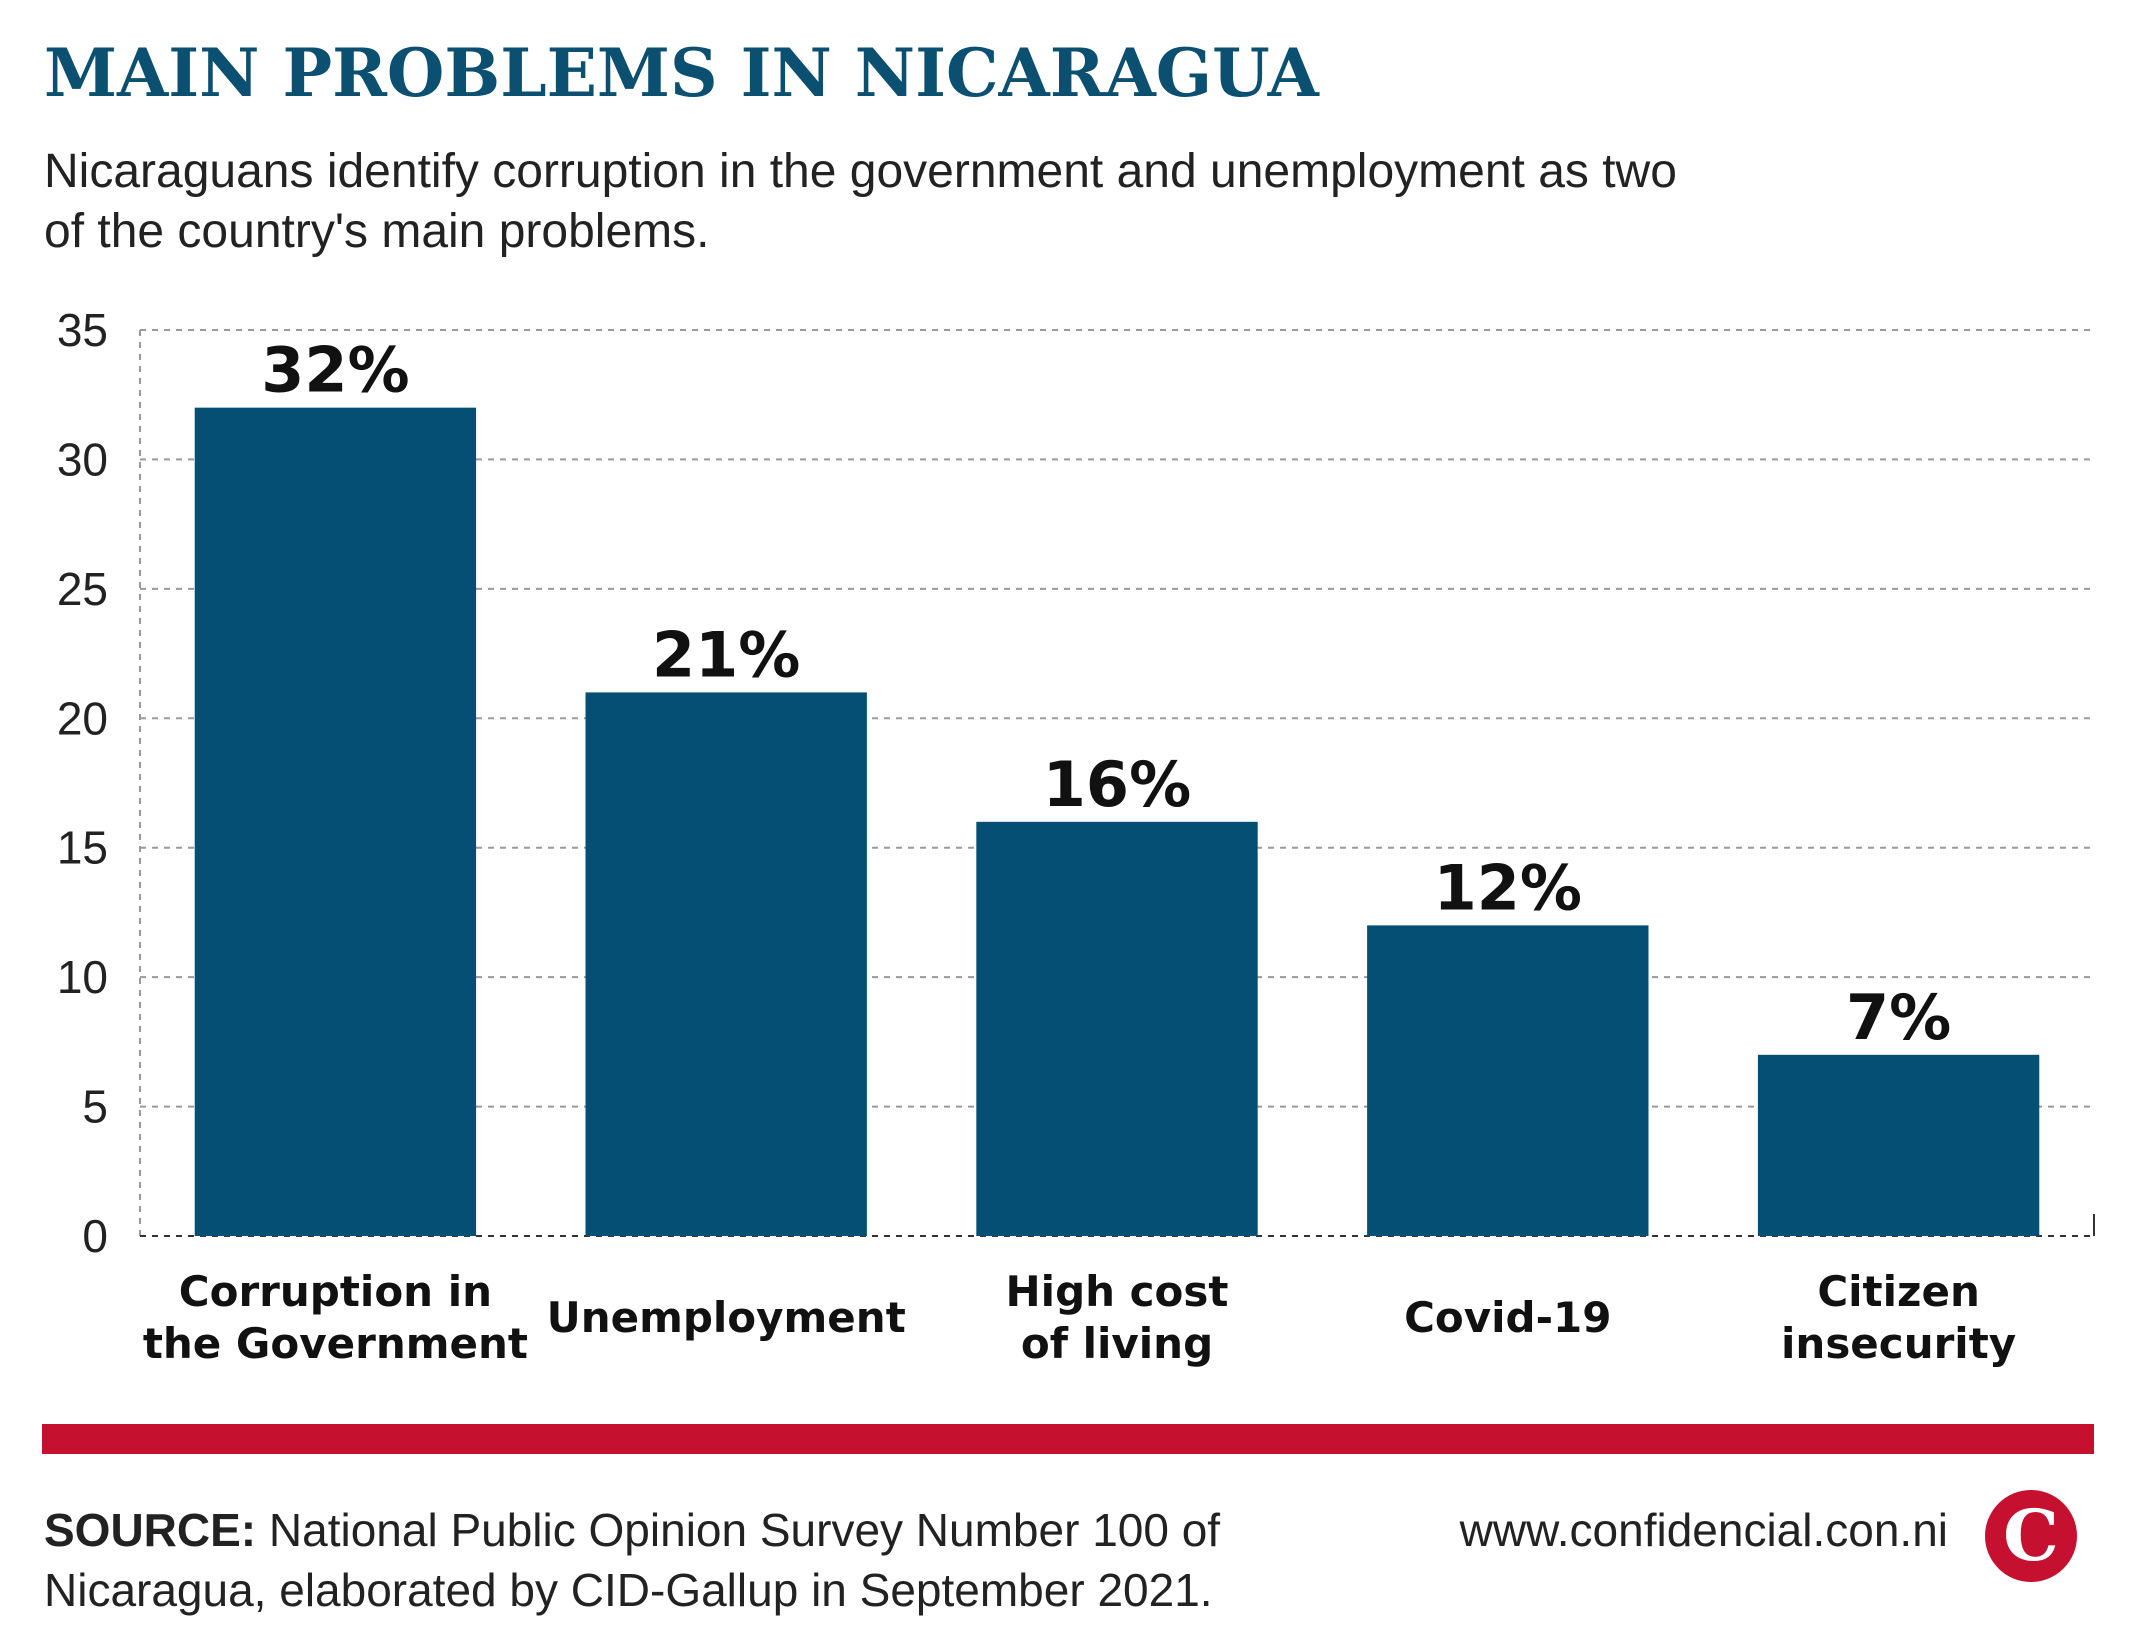 The image size is (2135, 1649). I want to click on x-category-label: of living, so click(1117, 1343).